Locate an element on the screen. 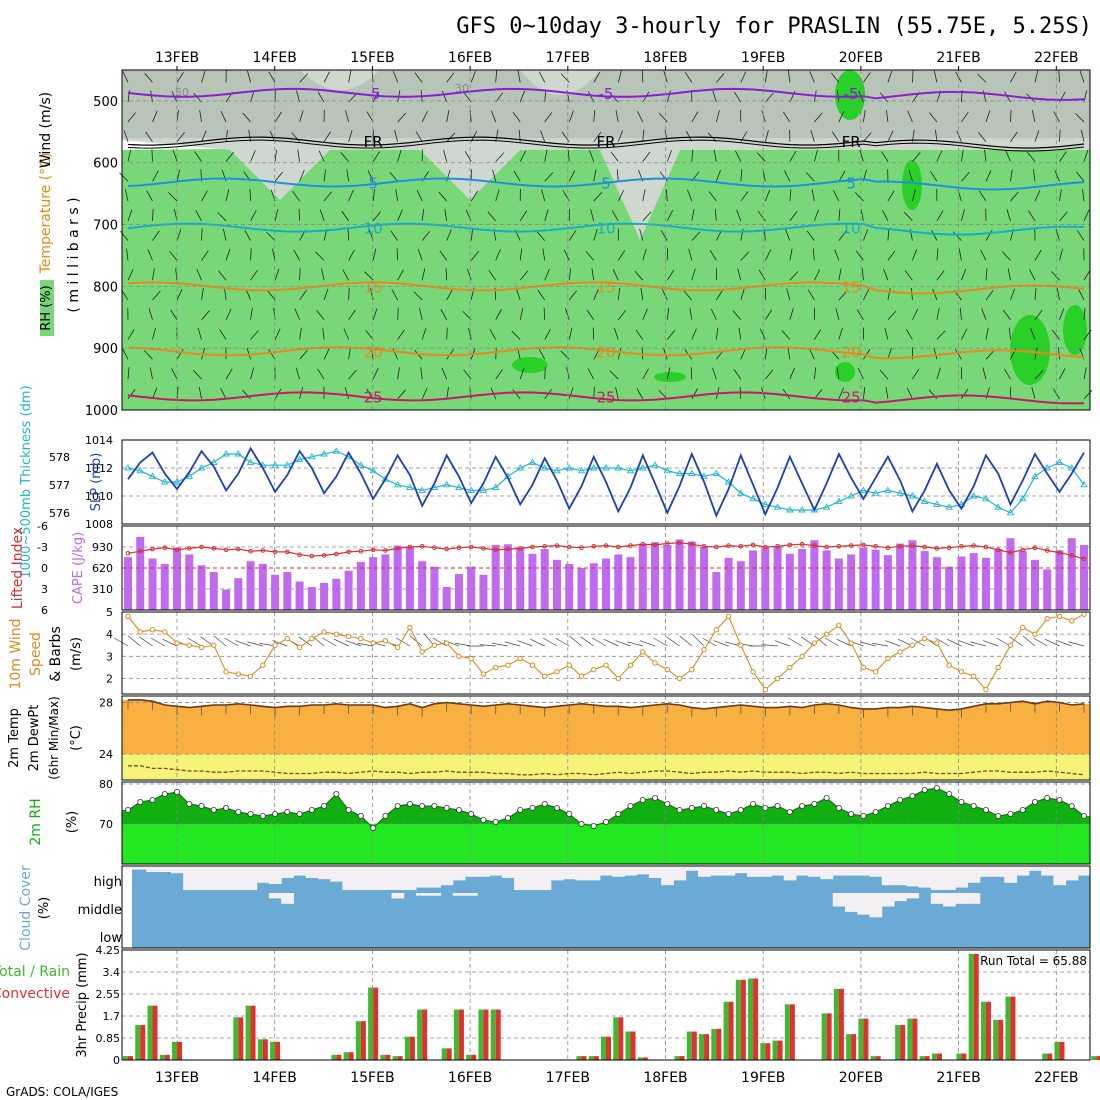 The height and width of the screenshot is (1100, 1100). rh2m-unit-label: (%) is located at coordinates (72, 822).